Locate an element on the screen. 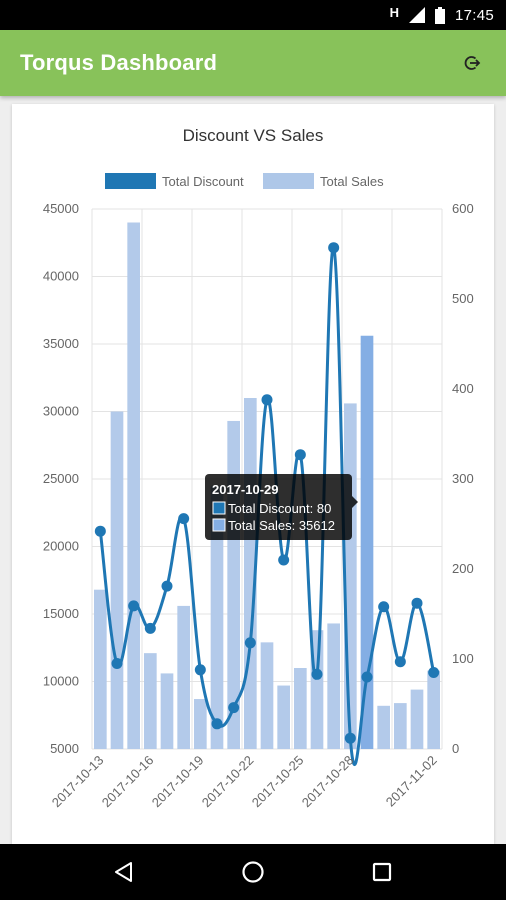 This screenshot has height=900, width=506. y-left-tick-7: 40000 is located at coordinates (61, 276).